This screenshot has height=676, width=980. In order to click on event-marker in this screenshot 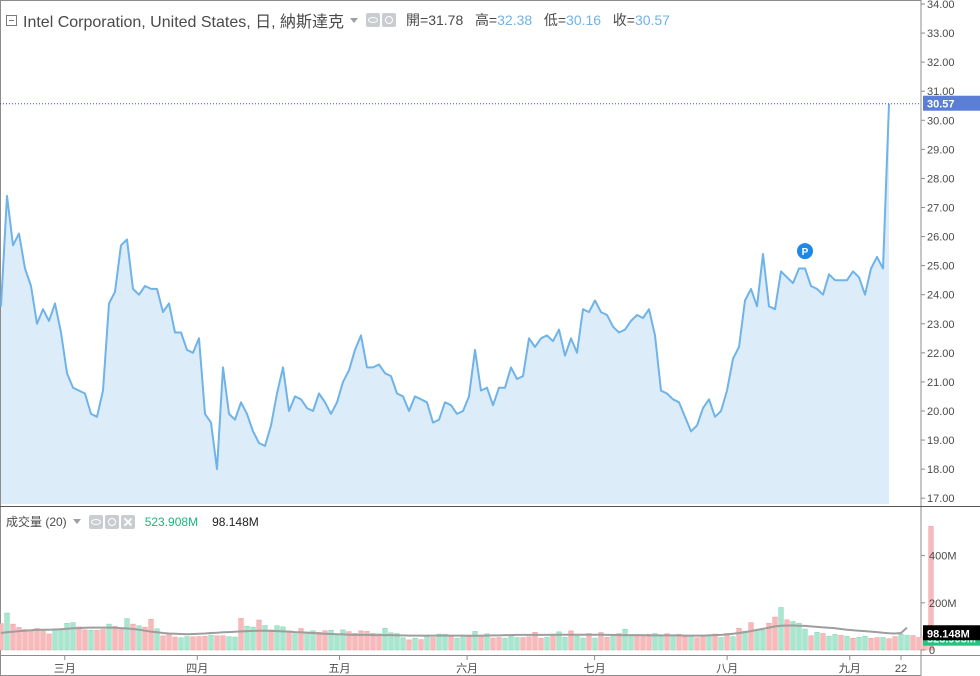, I will do `click(805, 251)`.